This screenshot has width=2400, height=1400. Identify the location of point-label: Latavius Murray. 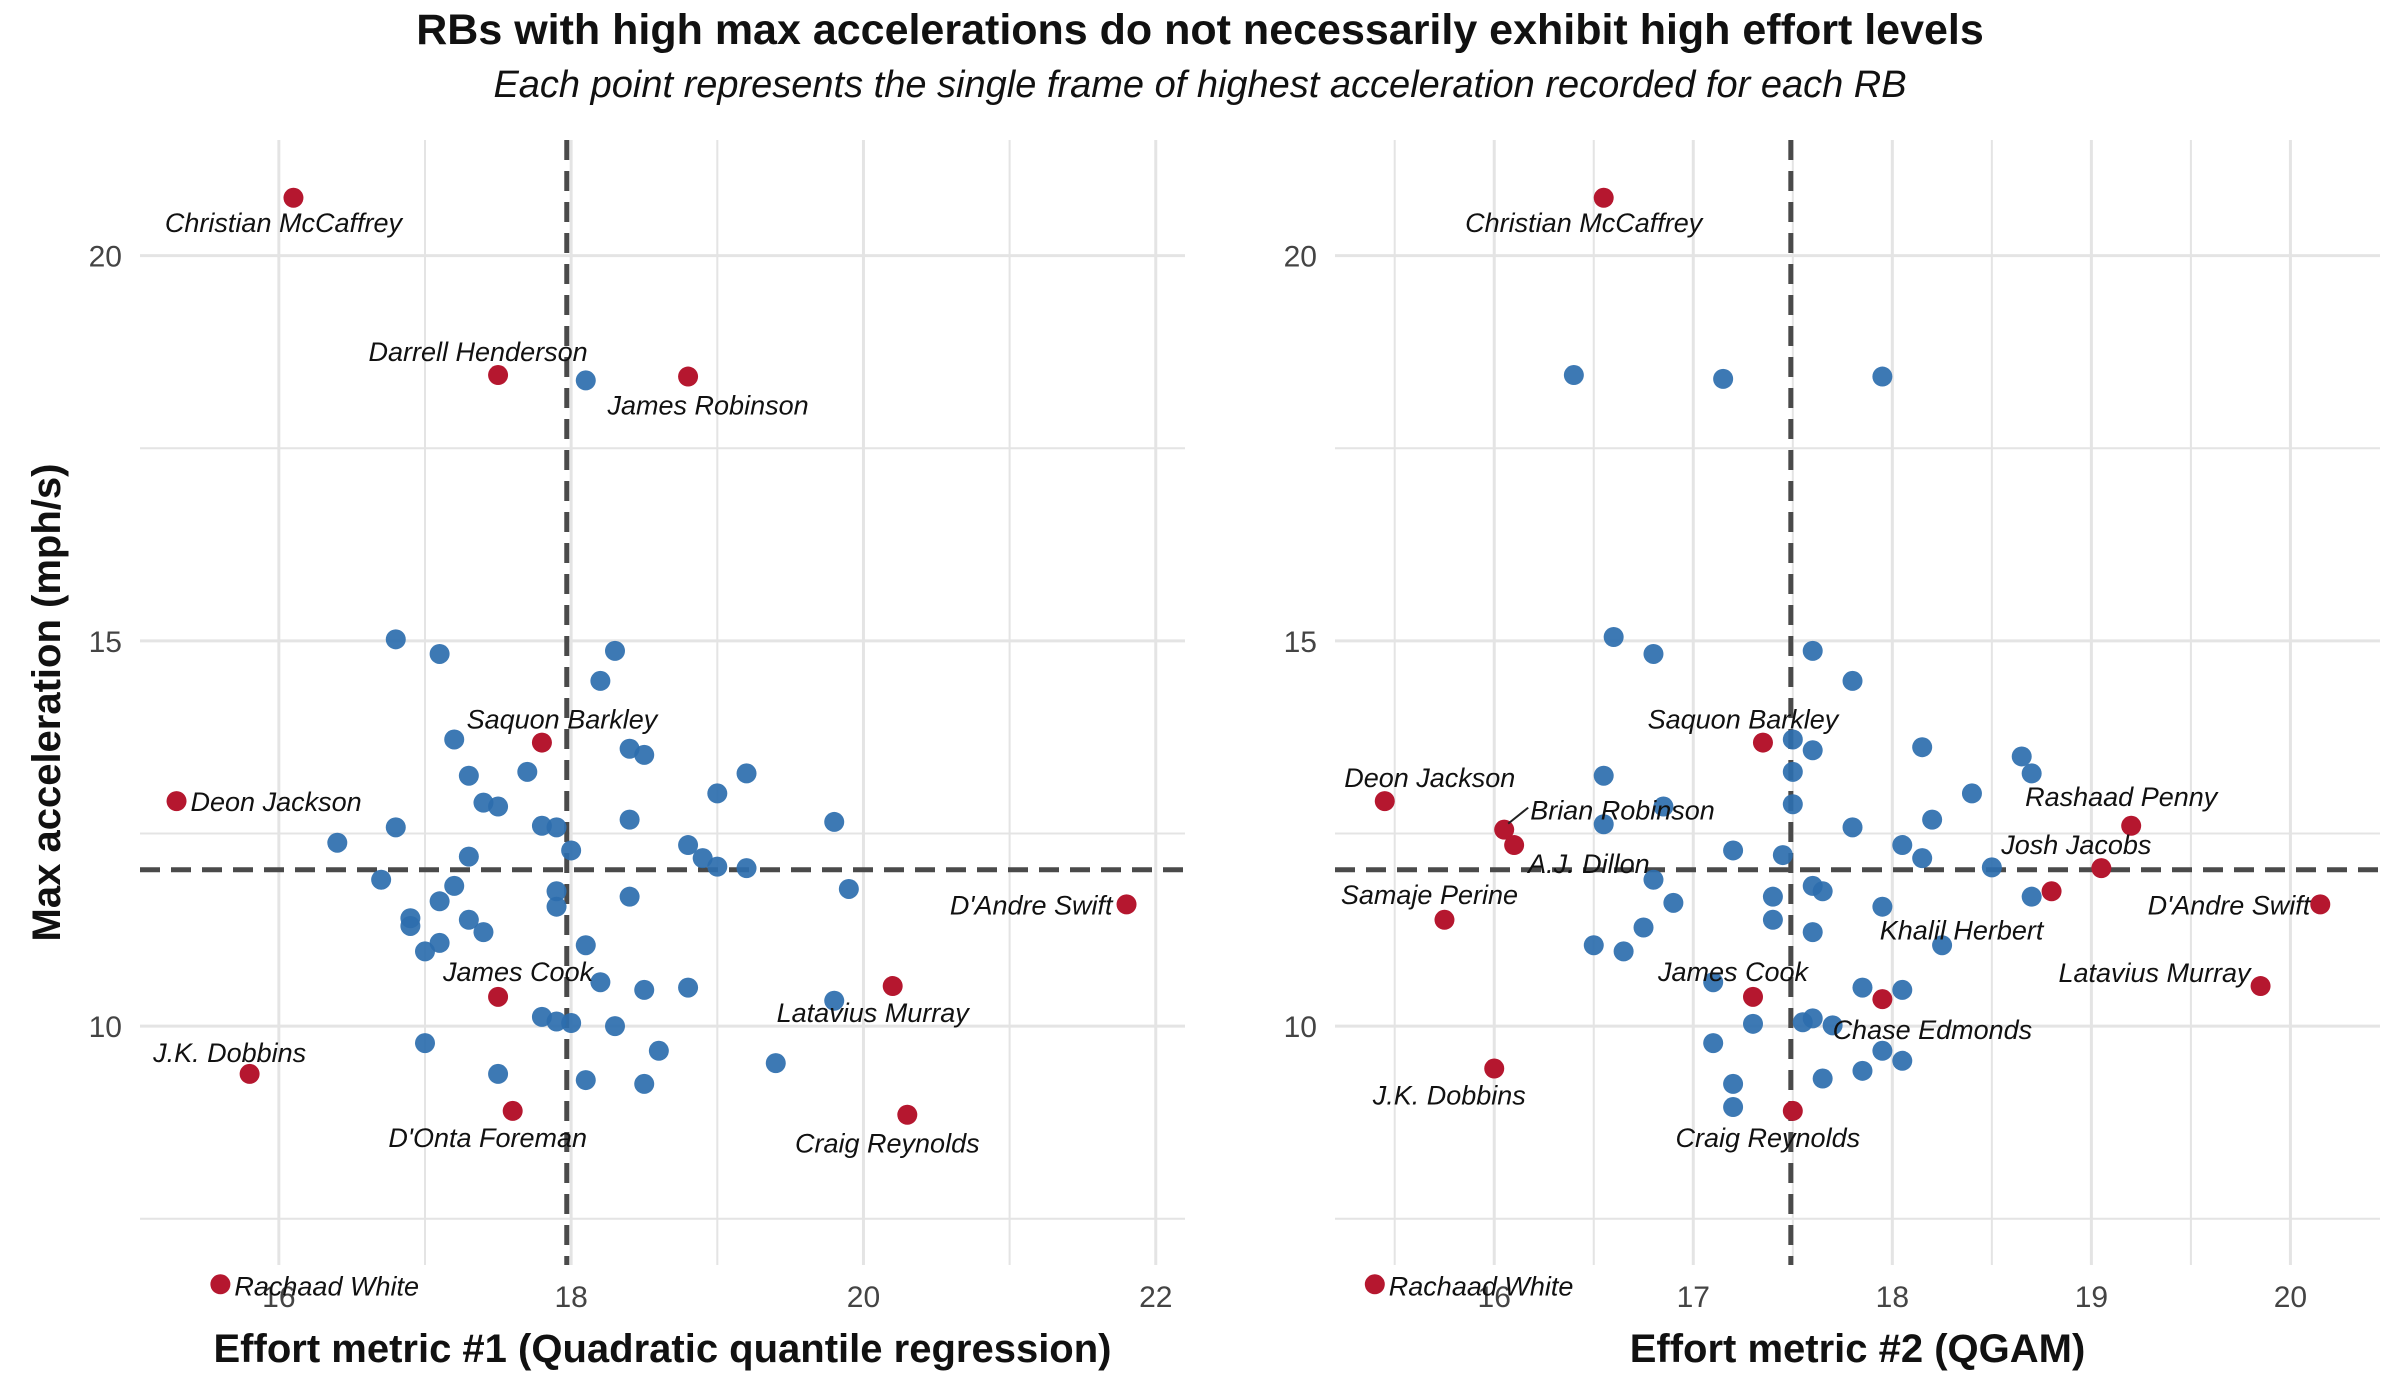
(874, 1013).